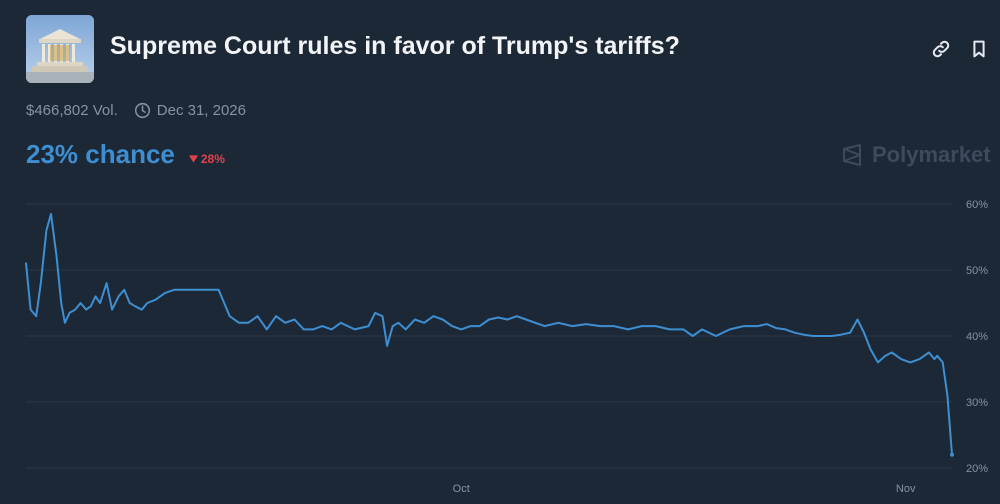  I want to click on volume-text: $466,802 Vol., so click(72, 110).